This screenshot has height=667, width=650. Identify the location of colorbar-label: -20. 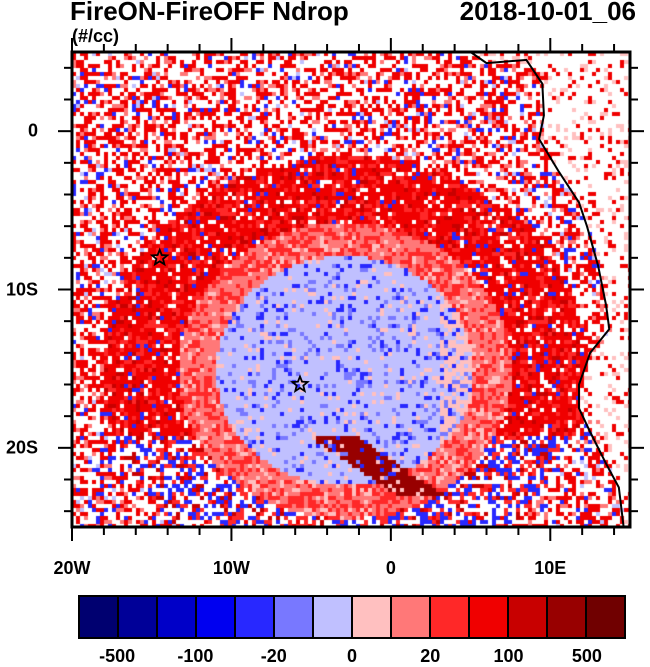
(273, 656).